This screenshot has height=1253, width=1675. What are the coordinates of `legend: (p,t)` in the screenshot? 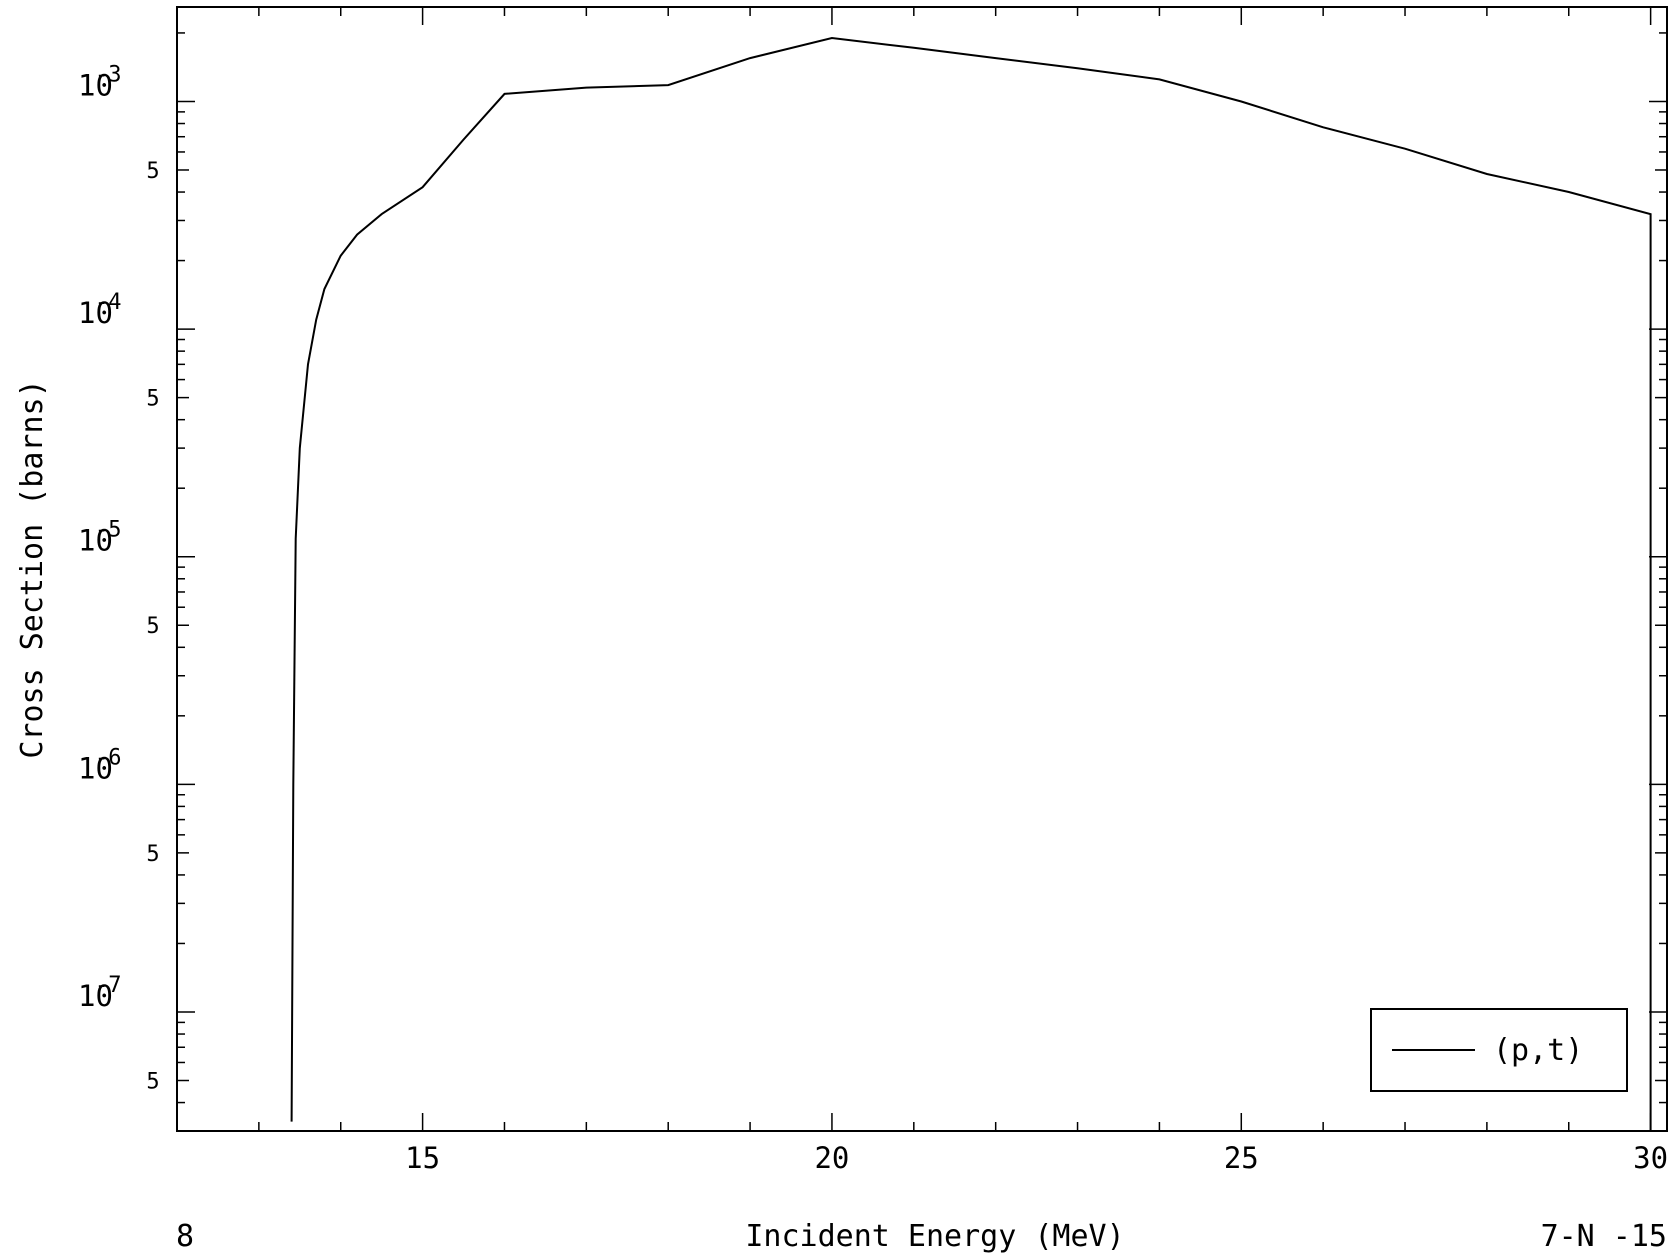 It's located at (1499, 1050).